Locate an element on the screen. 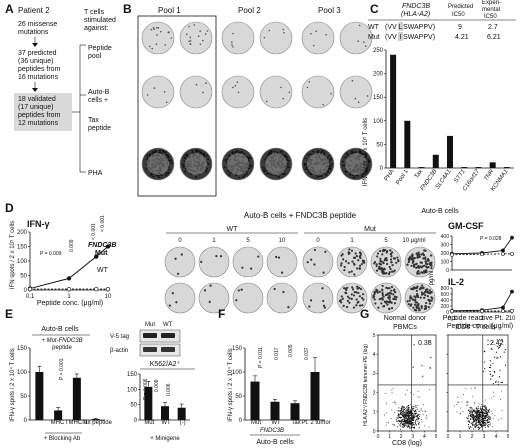  g-xtick-label: 1 is located at coordinates (389, 437).